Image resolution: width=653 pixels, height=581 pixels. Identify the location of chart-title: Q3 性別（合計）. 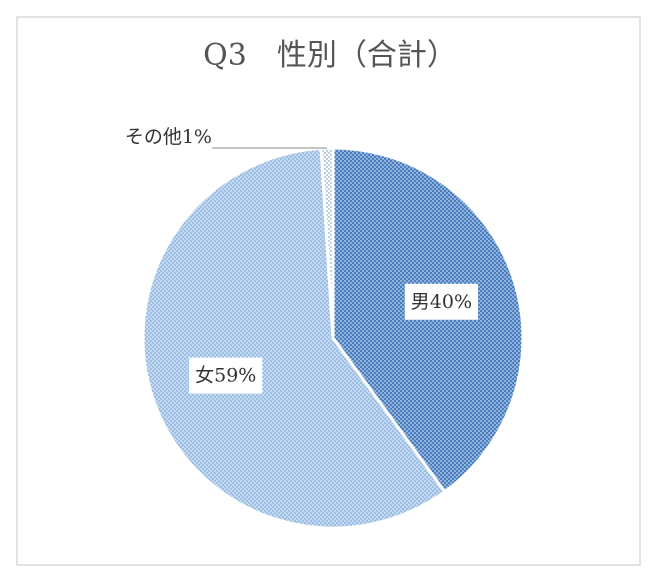
(330, 55).